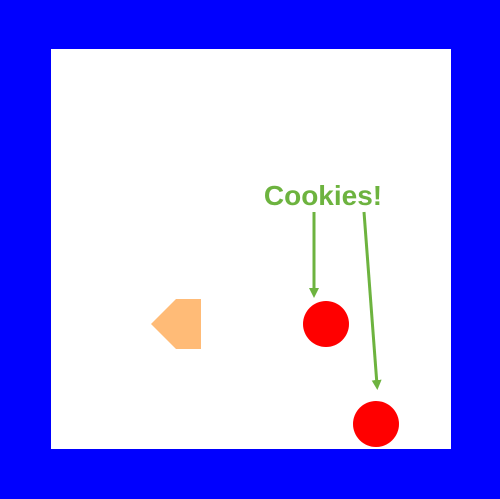 This screenshot has height=499, width=500. Describe the element at coordinates (372, 300) in the screenshot. I see `annotation-arrow` at that location.